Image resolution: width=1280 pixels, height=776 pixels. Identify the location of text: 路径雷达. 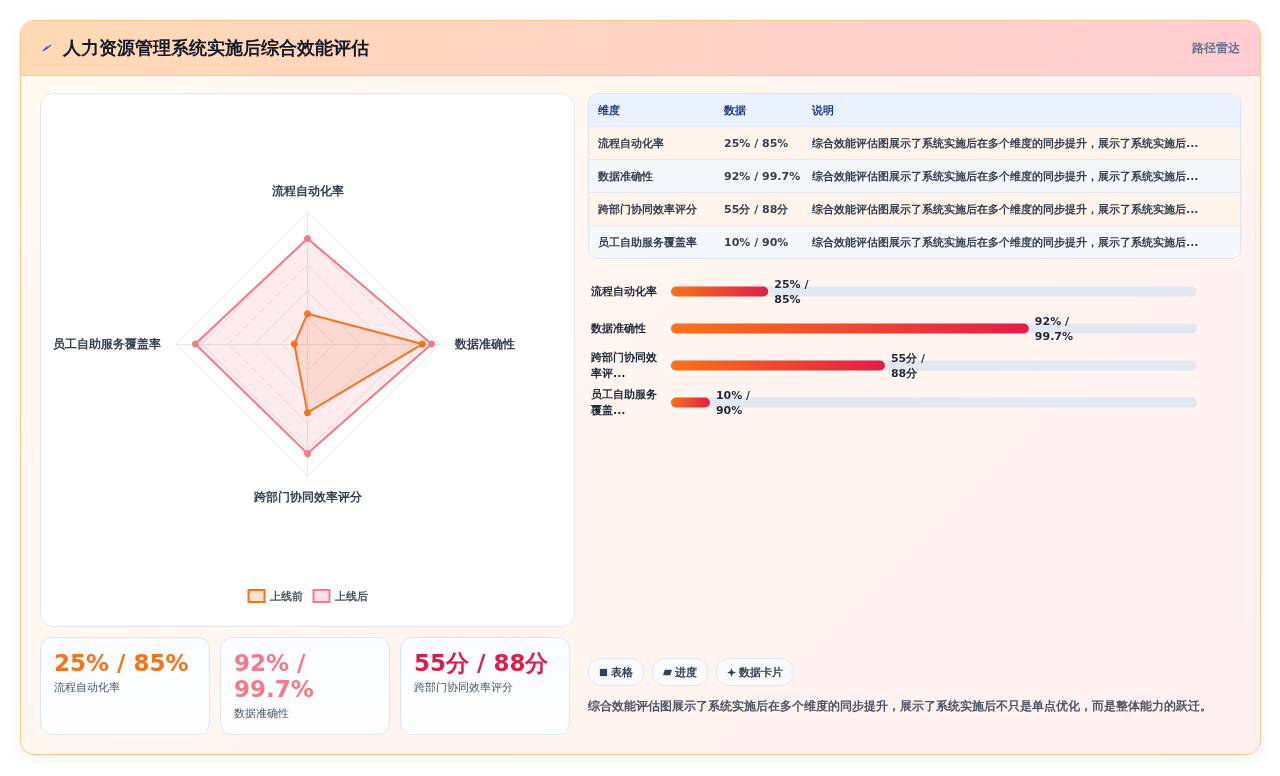
(1216, 48).